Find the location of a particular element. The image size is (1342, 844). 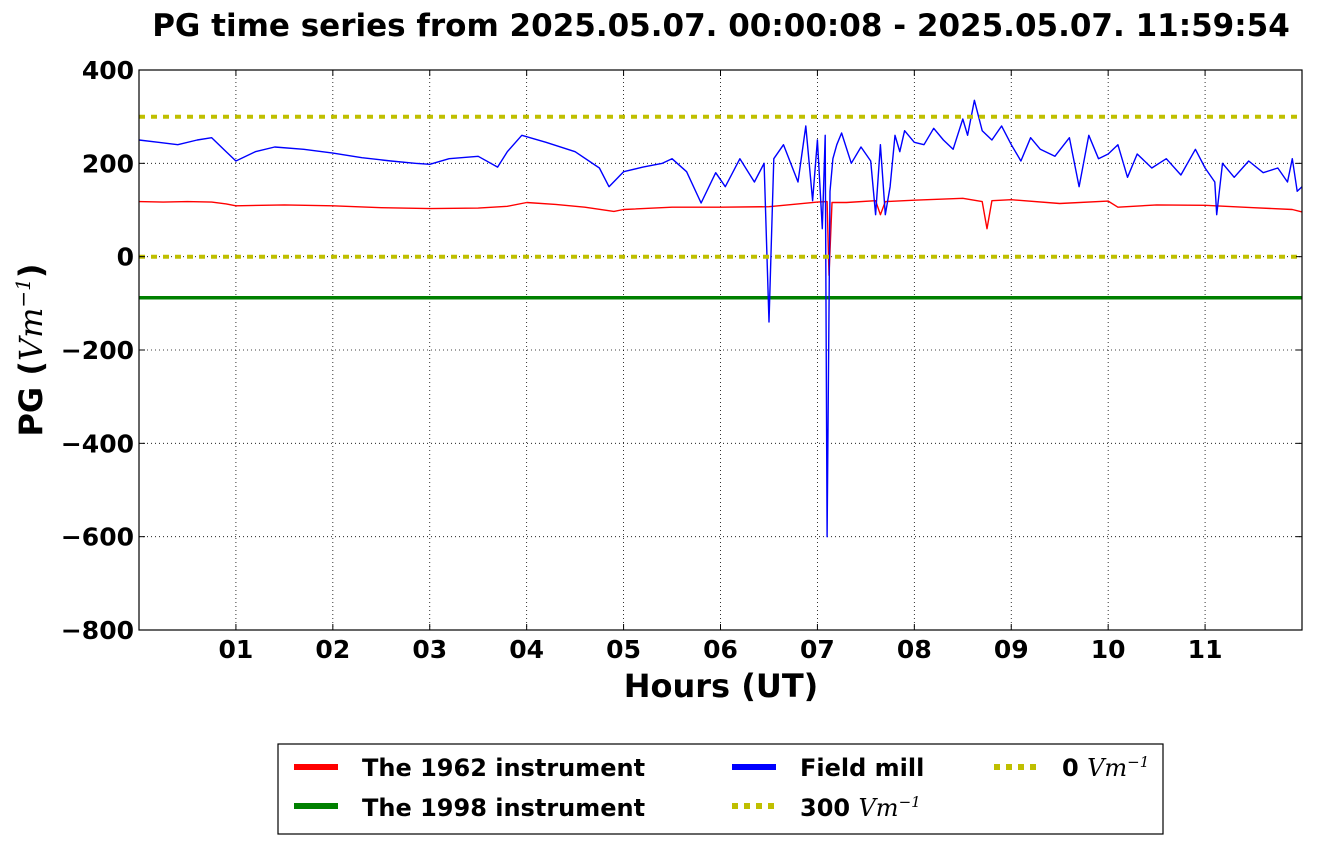

y-tick-label: −200 is located at coordinates (97, 350).